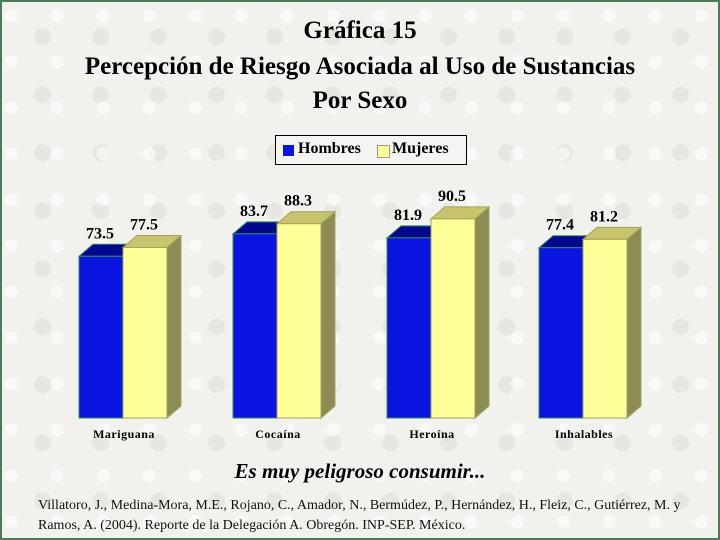  I want to click on category-label-3: Inhalables, so click(584, 434).